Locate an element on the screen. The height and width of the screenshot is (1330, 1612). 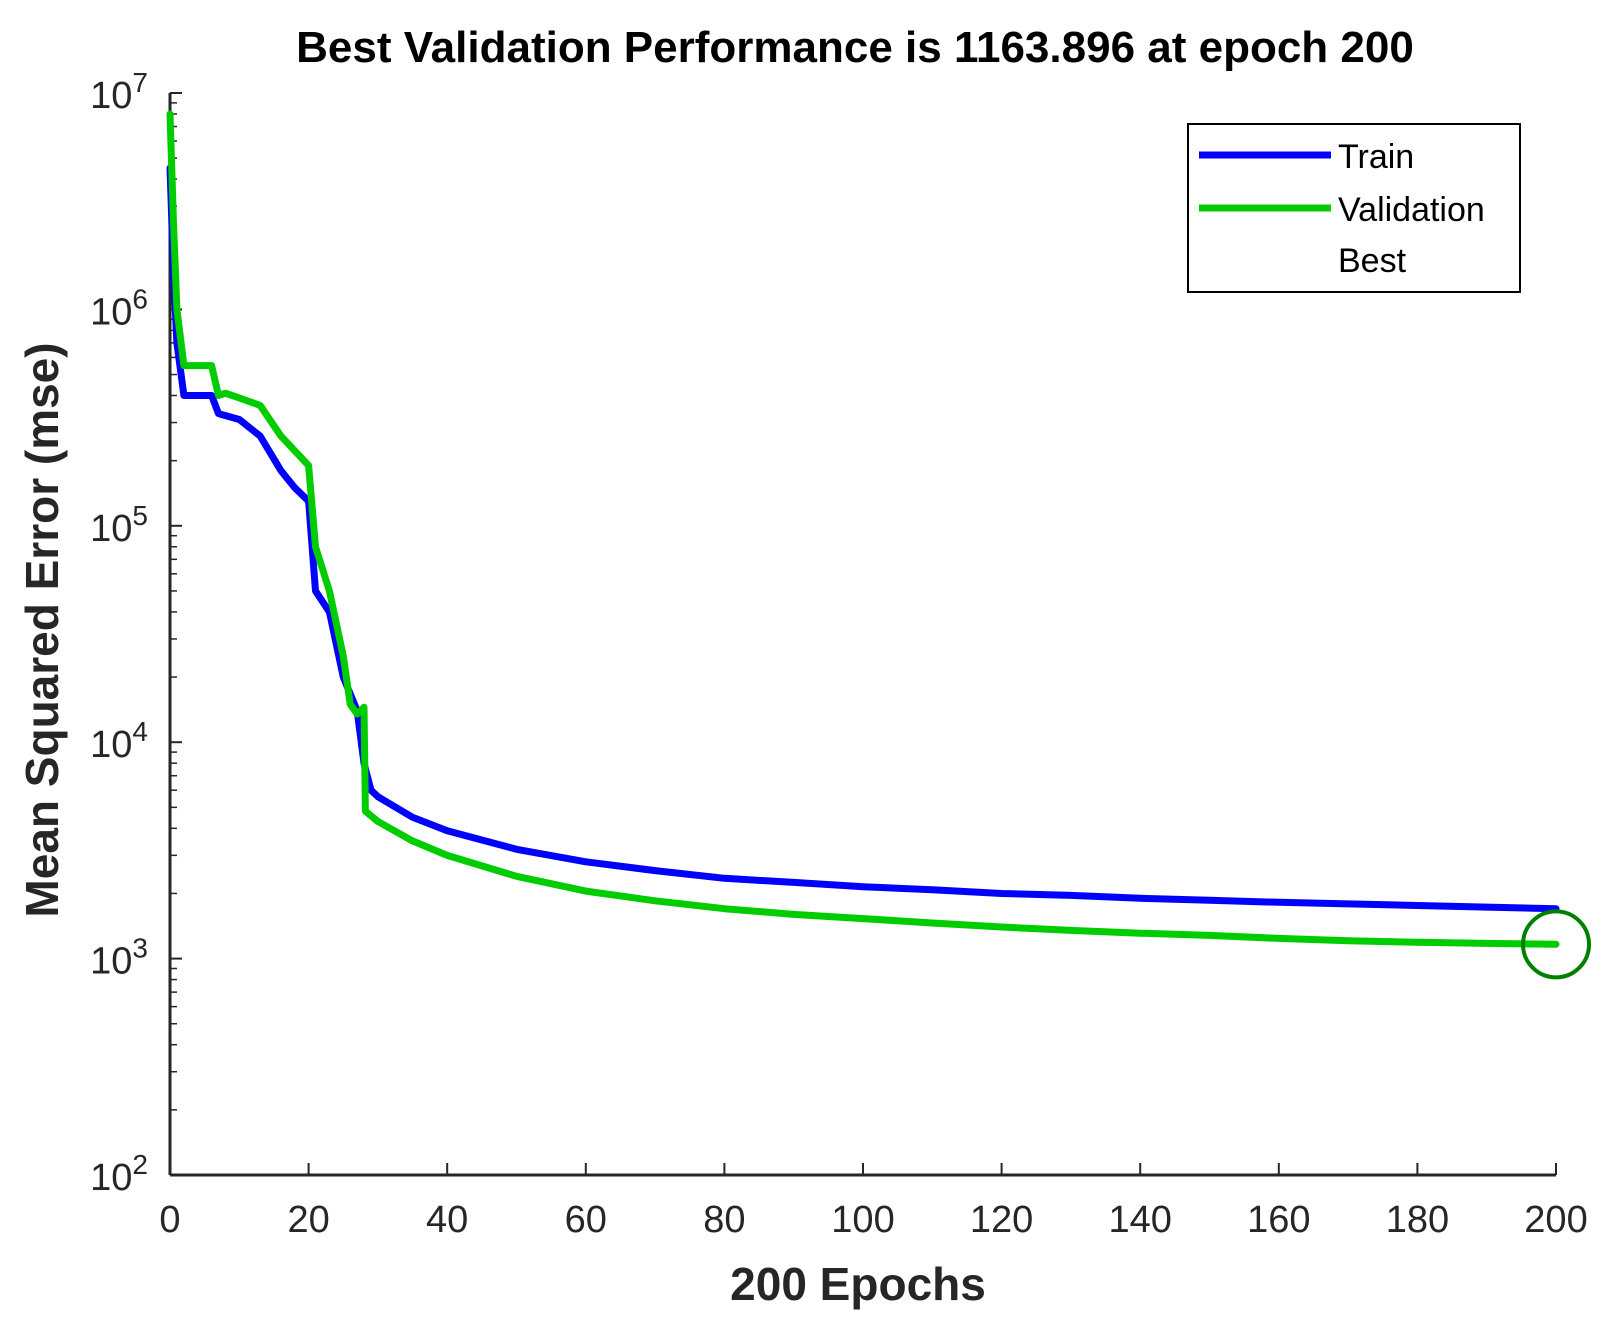
x-tick-label: 140 is located at coordinates (1139, 1220).